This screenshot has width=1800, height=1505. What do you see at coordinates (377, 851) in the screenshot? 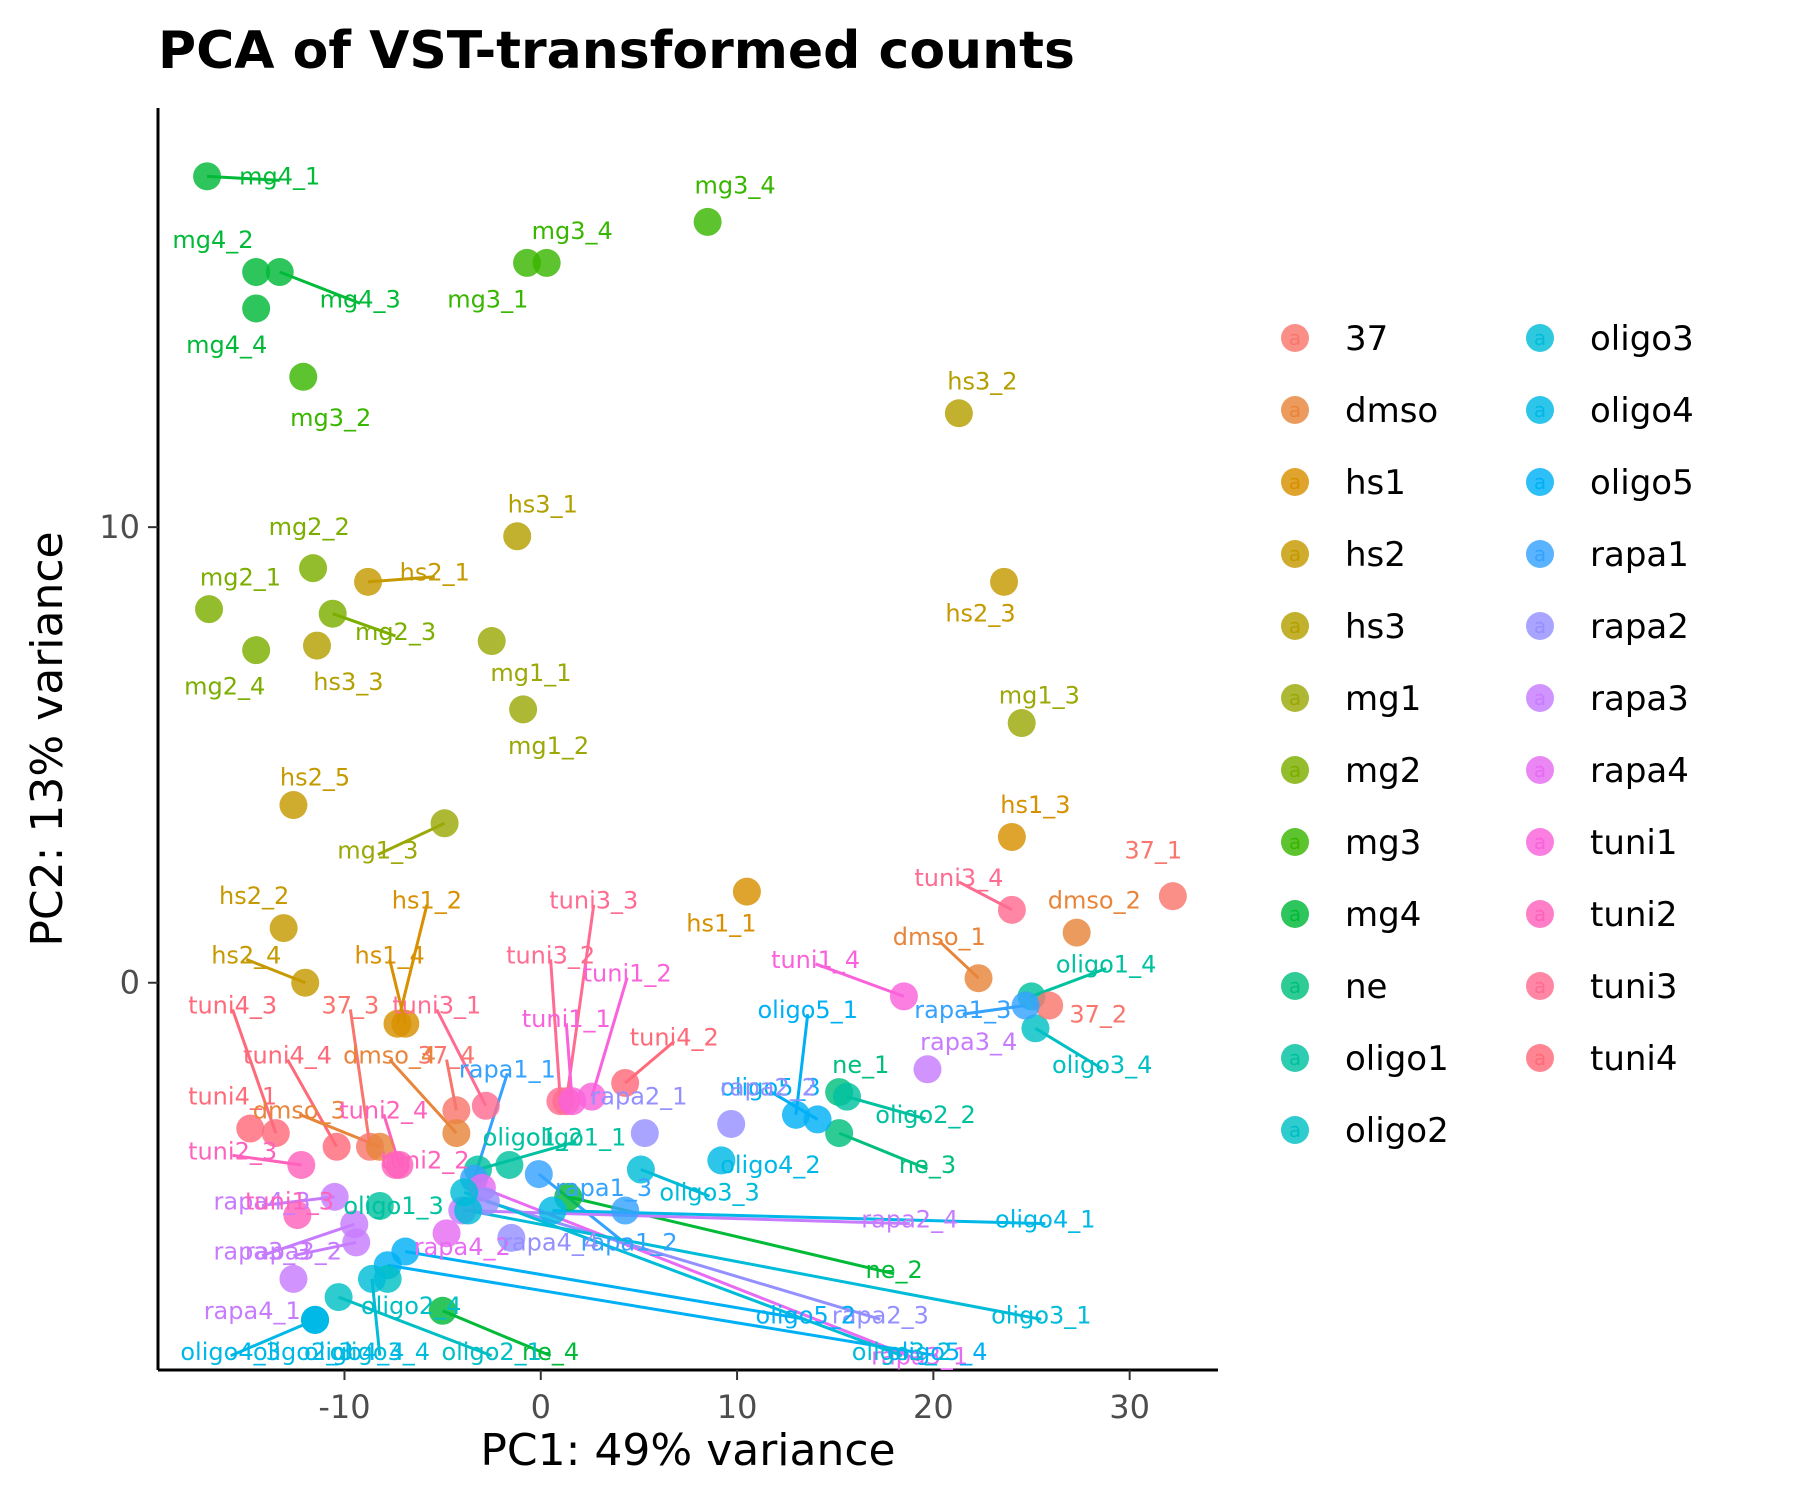
I see `point-label: mg1_3` at bounding box center [377, 851].